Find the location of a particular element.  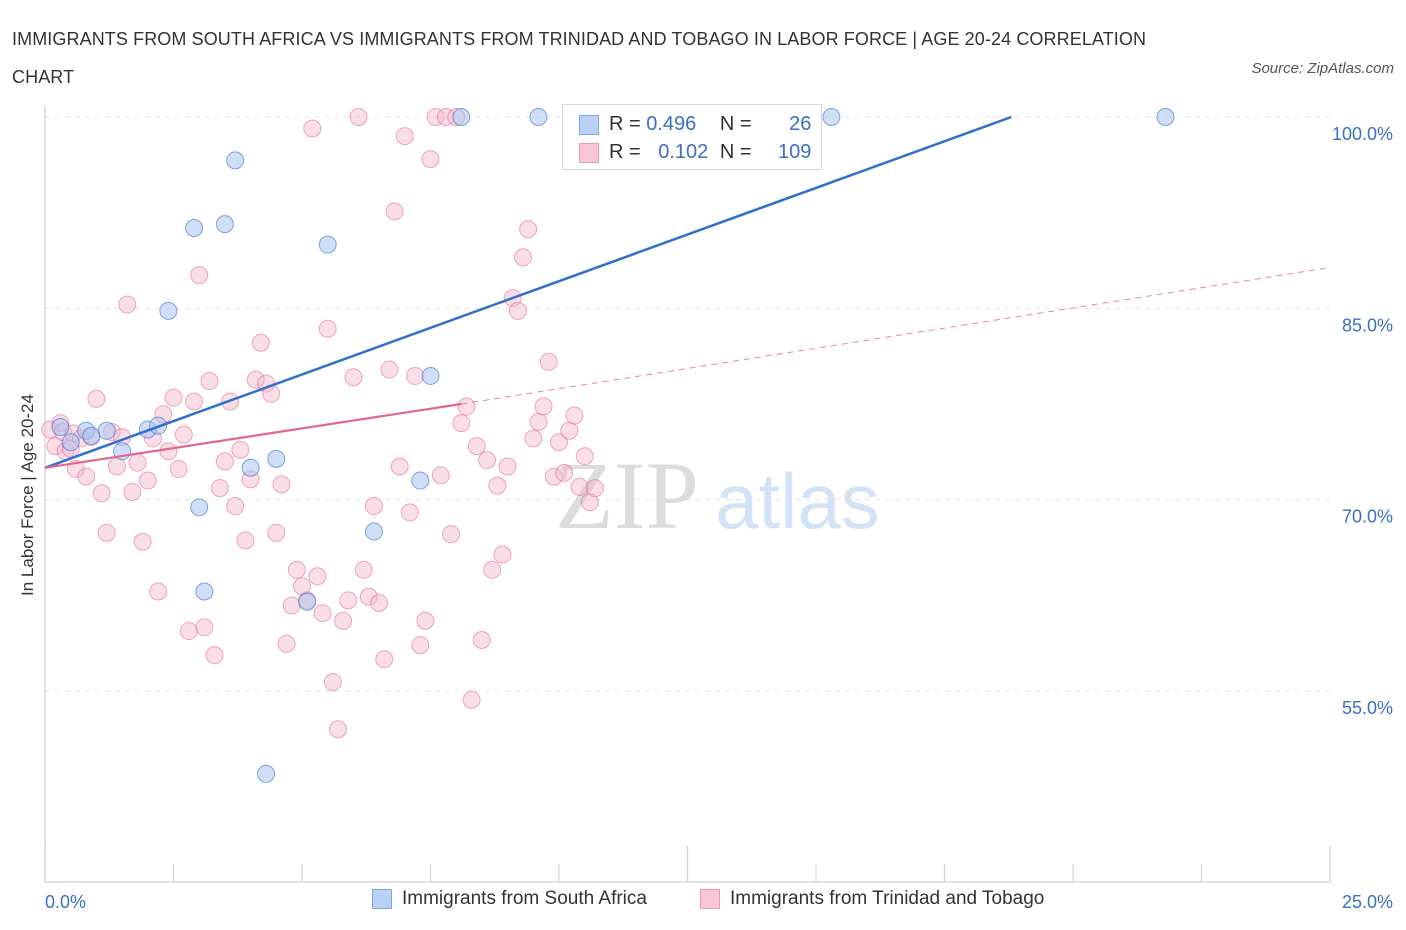

y-tick-labels: 55.0% 70.0% 85.0% 100.0% is located at coordinates (1362, 421).